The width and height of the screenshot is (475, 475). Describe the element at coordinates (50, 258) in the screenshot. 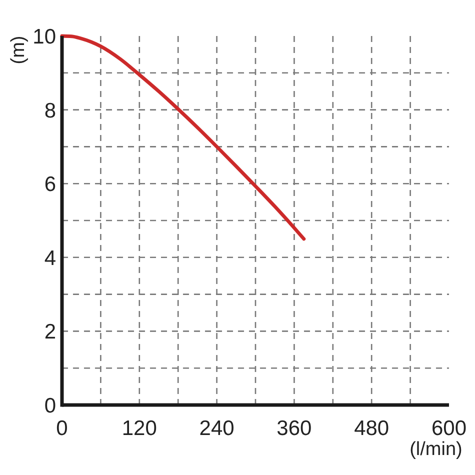

I see `y-tick-label: 4` at that location.